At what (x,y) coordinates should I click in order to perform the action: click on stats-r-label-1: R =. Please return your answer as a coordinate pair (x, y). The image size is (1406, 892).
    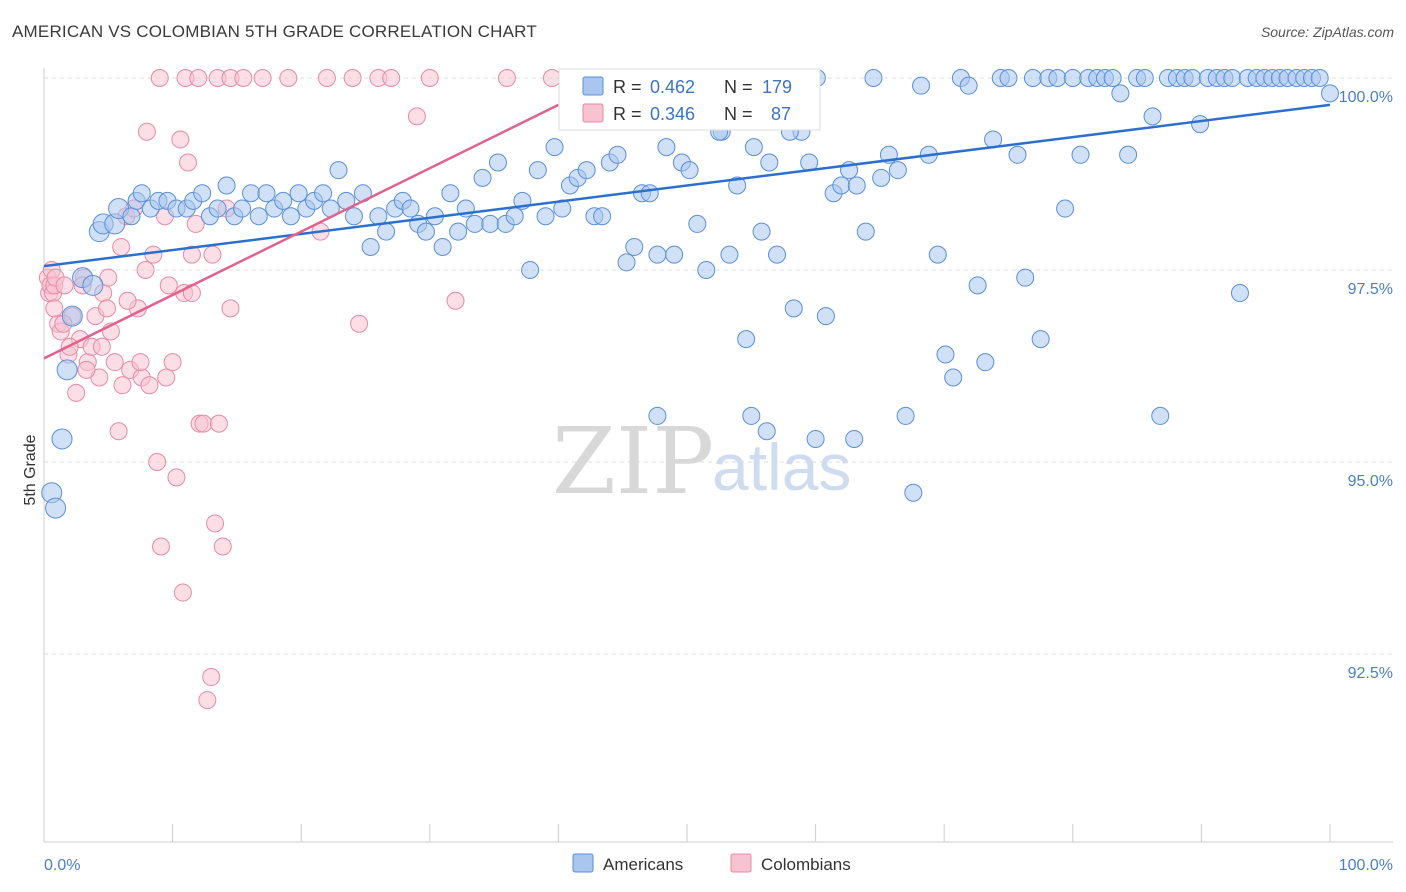
    Looking at the image, I should click on (627, 87).